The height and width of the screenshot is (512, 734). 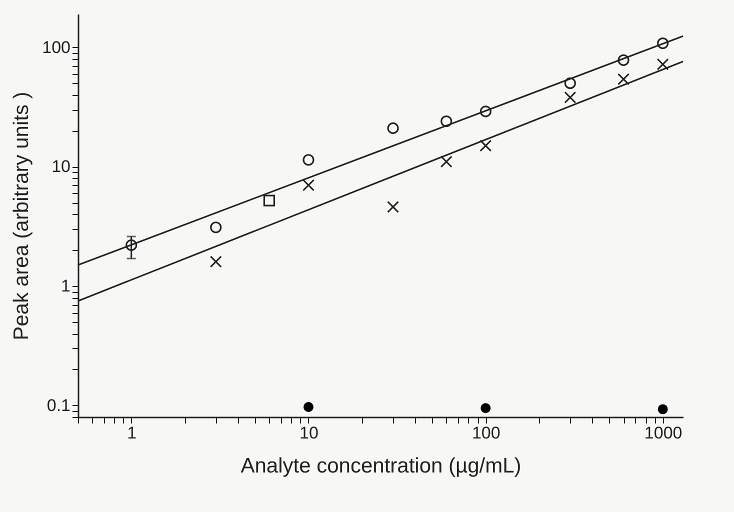 What do you see at coordinates (61, 166) in the screenshot?
I see `y-tick-label: 10` at bounding box center [61, 166].